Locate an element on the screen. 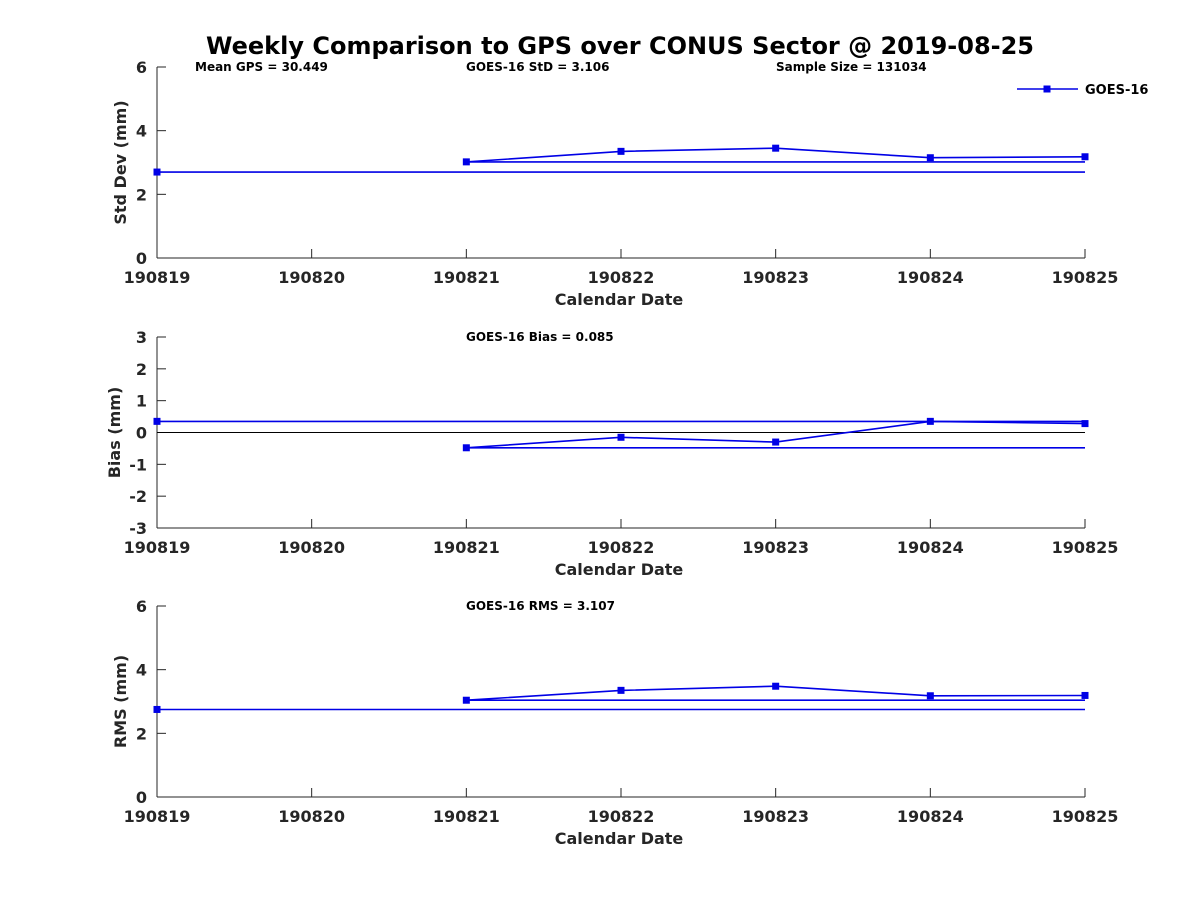 This screenshot has width=1200, height=904. y-axis-label: Std Dev (mm) is located at coordinates (120, 162).